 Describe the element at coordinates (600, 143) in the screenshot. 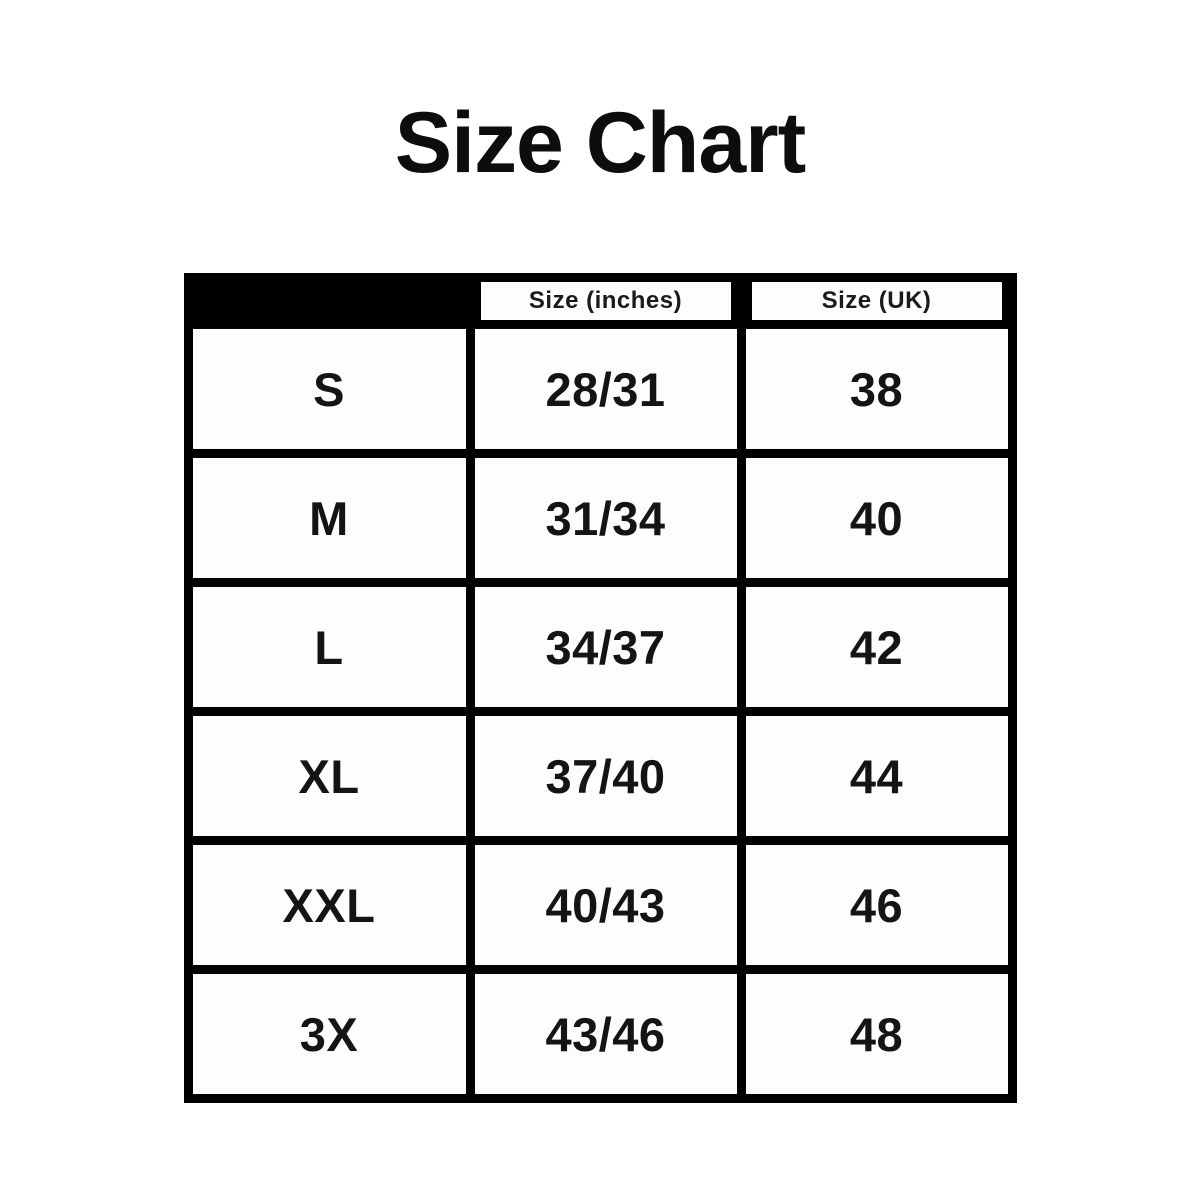

I see `page-title: Size Chart` at that location.